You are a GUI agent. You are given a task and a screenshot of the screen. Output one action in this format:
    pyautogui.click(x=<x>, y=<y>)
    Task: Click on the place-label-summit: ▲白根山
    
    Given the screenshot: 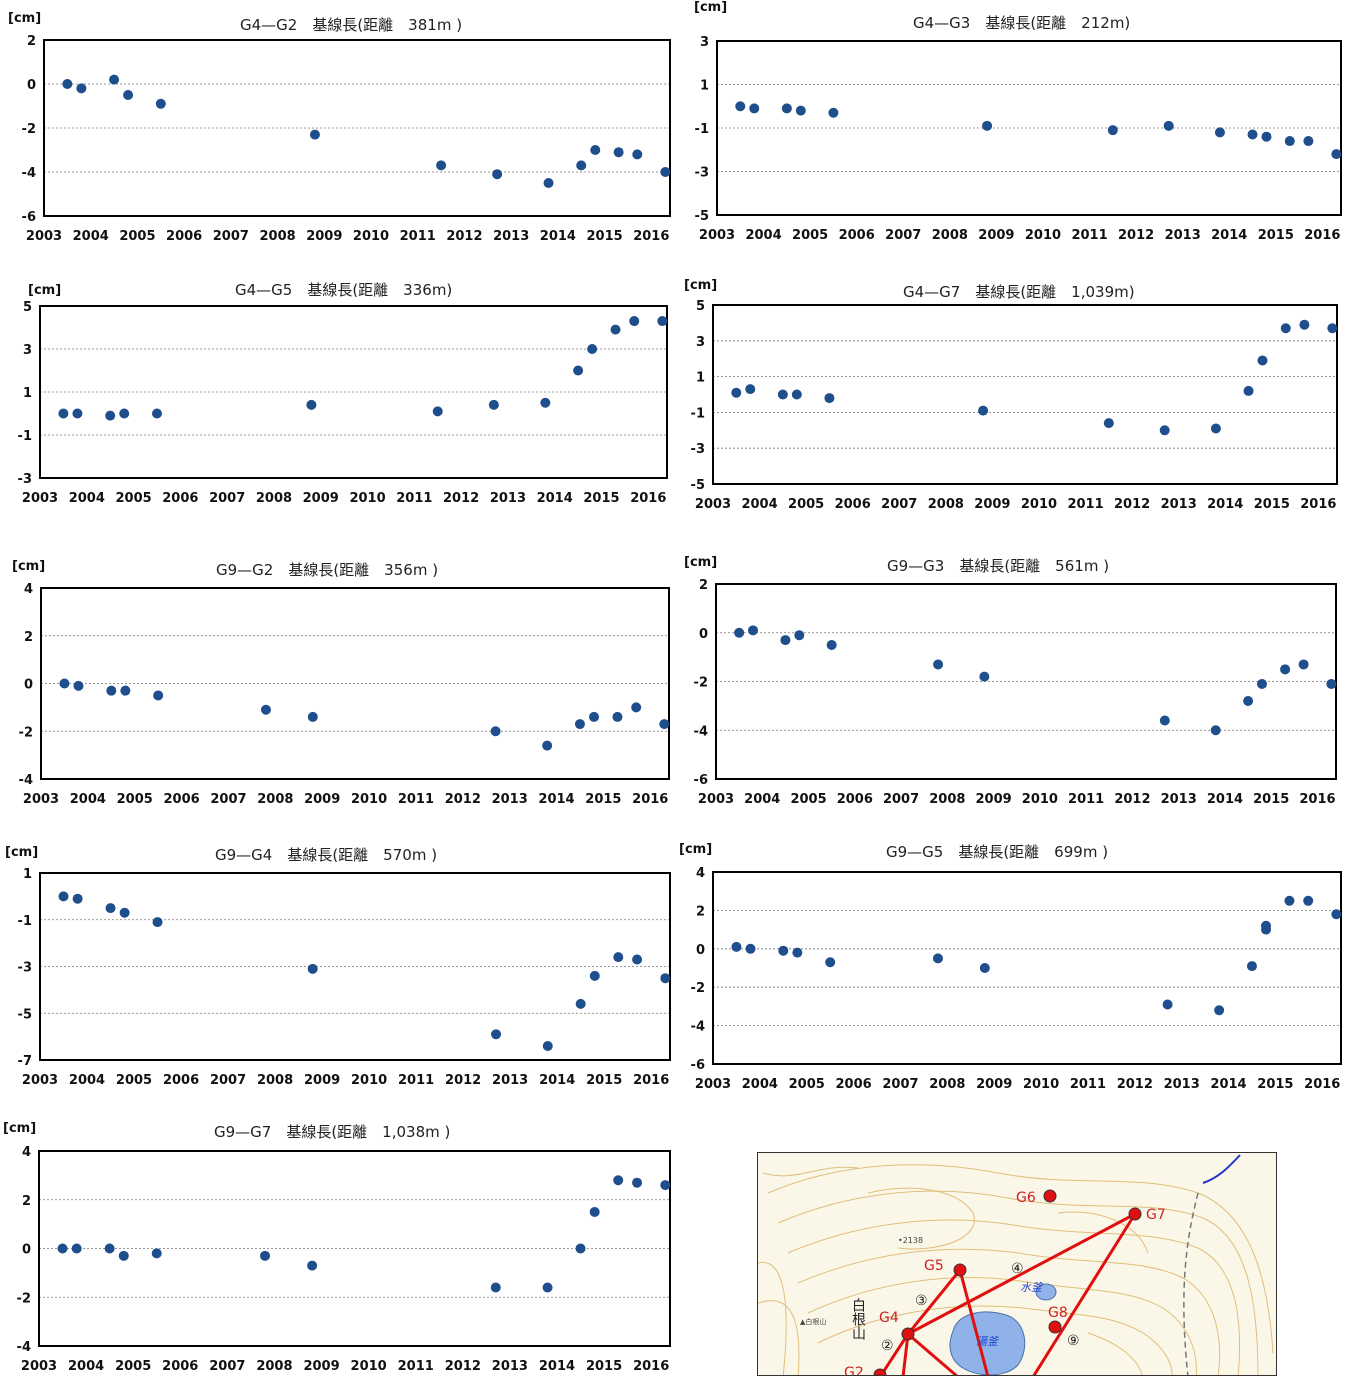 What is the action you would take?
    pyautogui.click(x=813, y=1321)
    